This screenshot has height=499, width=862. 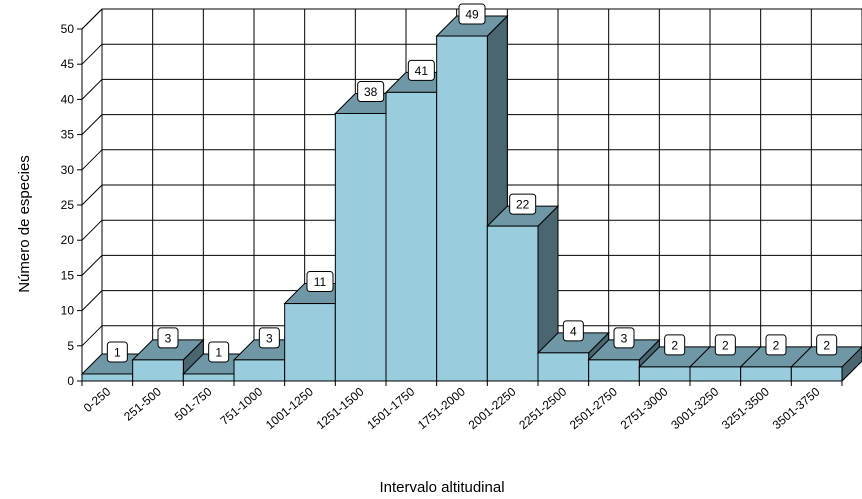 What do you see at coordinates (68, 170) in the screenshot?
I see `y-tick-label: 30` at bounding box center [68, 170].